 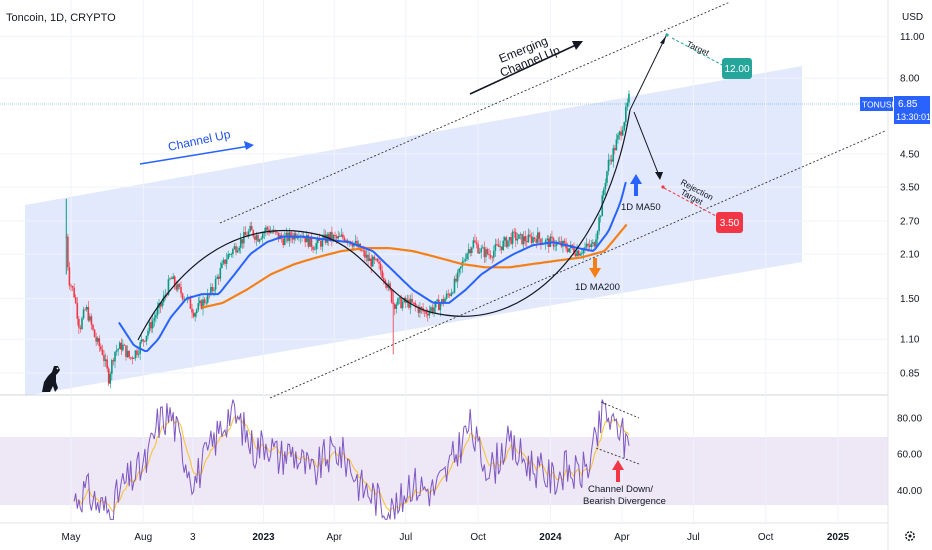 What do you see at coordinates (61, 18) in the screenshot?
I see `chart-title: Toncoin, 1D, CRYPTO` at bounding box center [61, 18].